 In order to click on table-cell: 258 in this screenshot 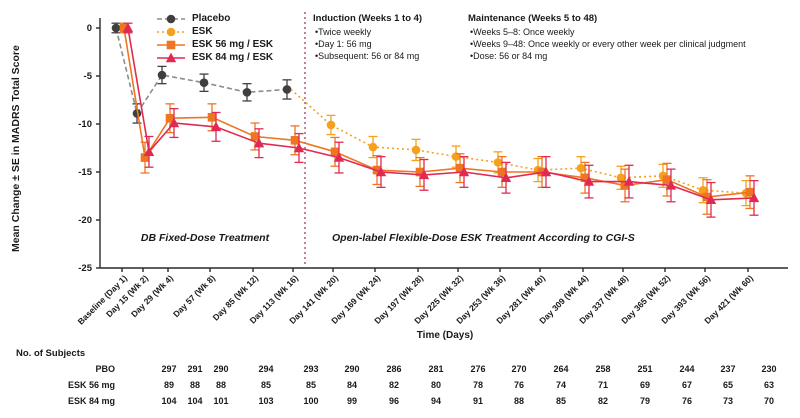, I will do `click(603, 369)`.